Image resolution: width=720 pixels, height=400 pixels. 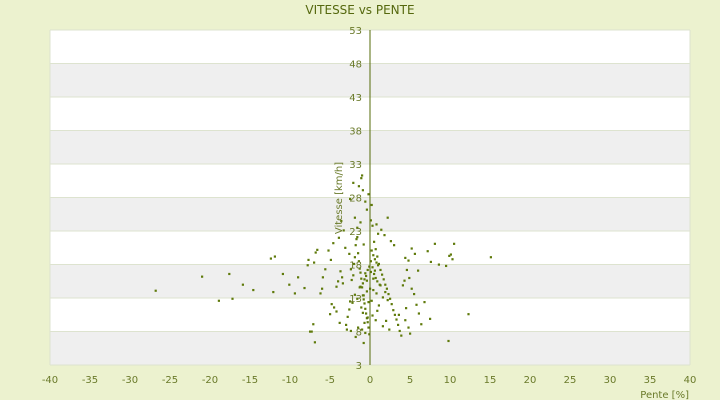 What do you see at coordinates (490, 380) in the screenshot?
I see `x-tick-label: 15` at bounding box center [490, 380].